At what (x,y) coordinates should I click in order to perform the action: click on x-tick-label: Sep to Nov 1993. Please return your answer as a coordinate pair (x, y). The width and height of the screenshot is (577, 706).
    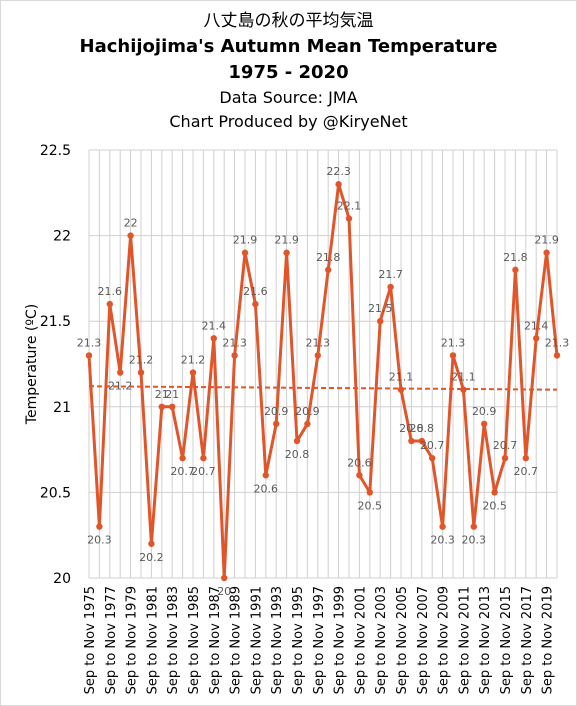
    Looking at the image, I should click on (277, 640).